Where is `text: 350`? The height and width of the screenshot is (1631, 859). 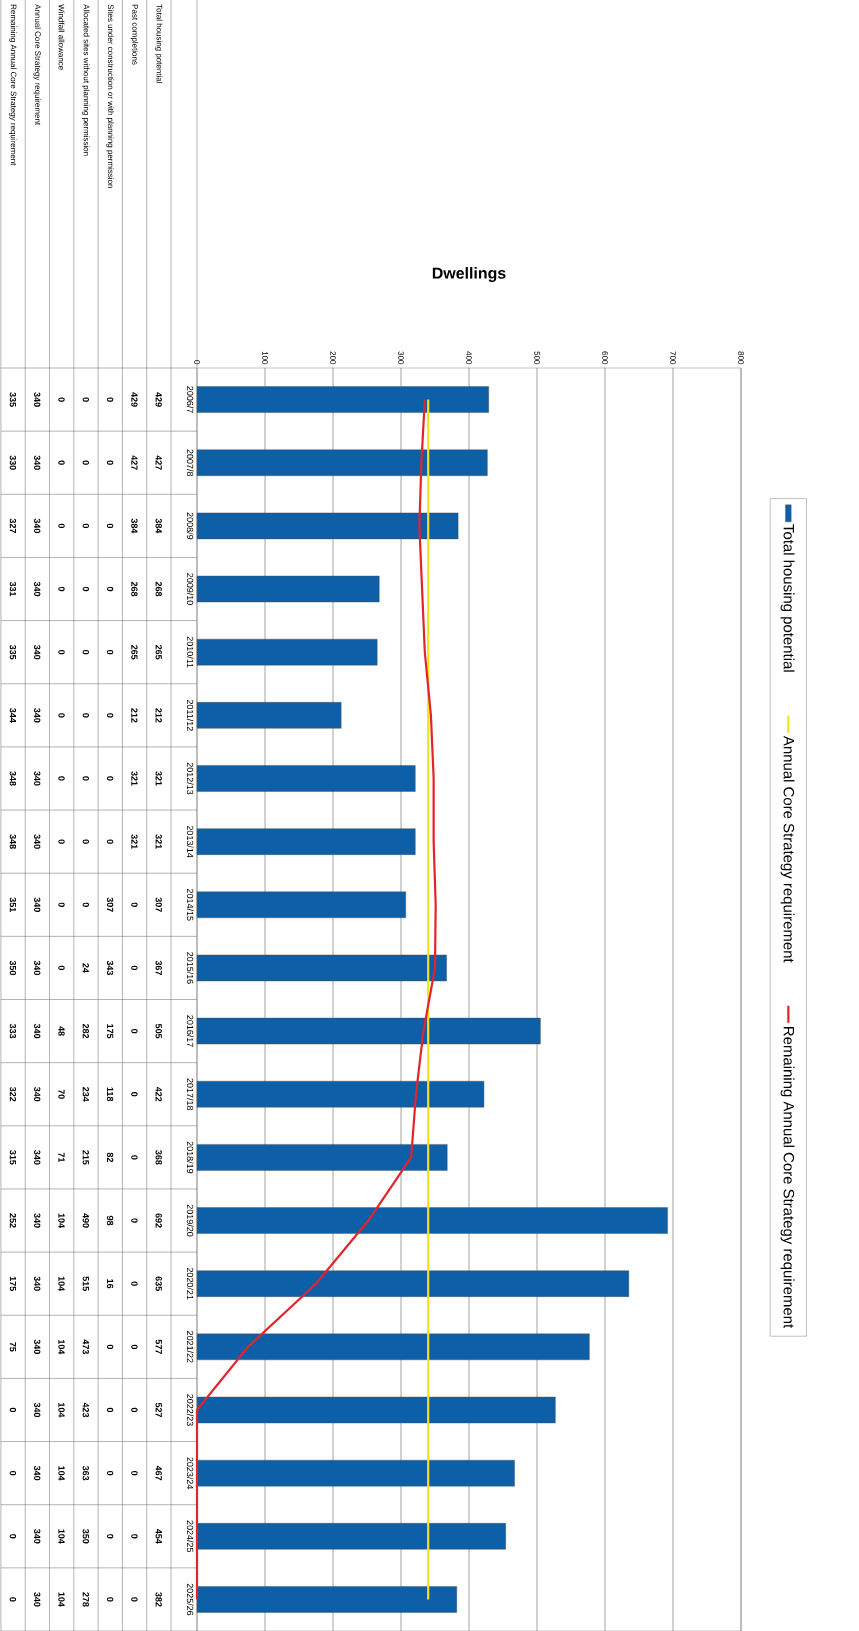 text: 350 is located at coordinates (85, 1536).